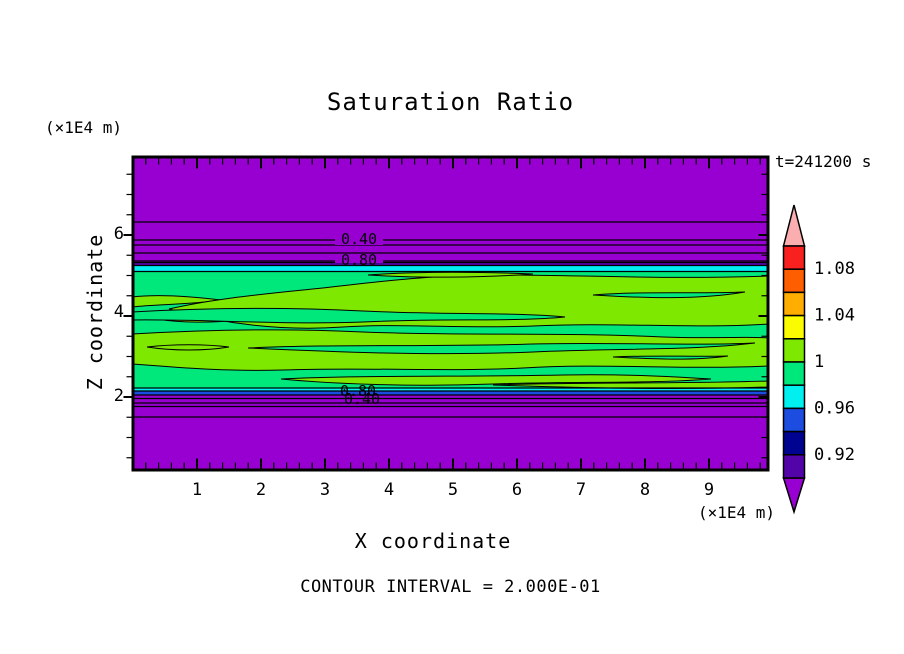 The width and height of the screenshot is (904, 654). Describe the element at coordinates (443, 325) in the screenshot. I see `green-contour-channels` at that location.